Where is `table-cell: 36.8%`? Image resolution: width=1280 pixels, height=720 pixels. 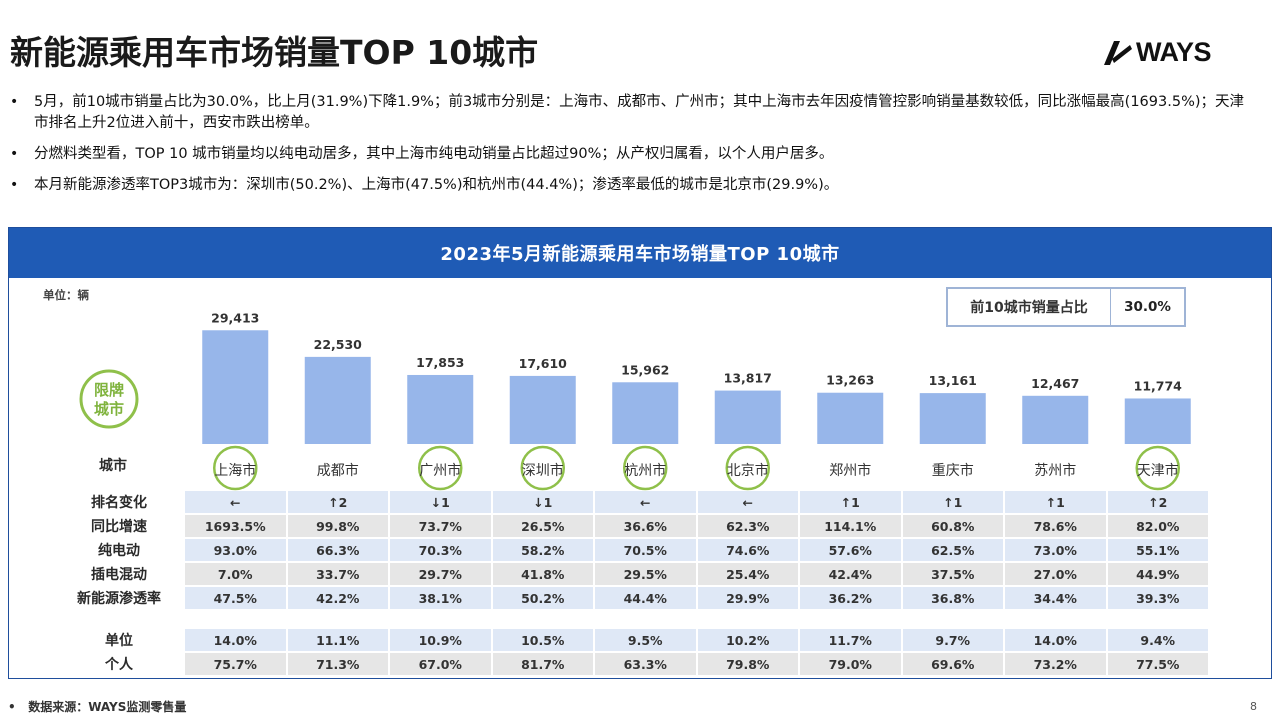
table-cell: 36.8% is located at coordinates (952, 598).